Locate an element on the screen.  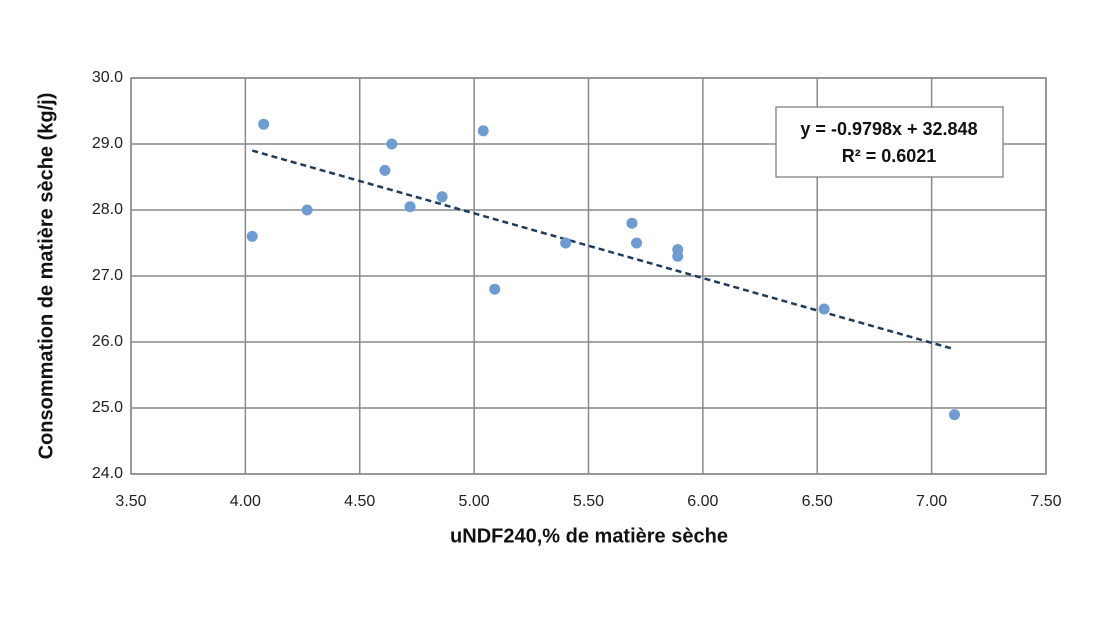
x-tick-label: 6.50 is located at coordinates (817, 501).